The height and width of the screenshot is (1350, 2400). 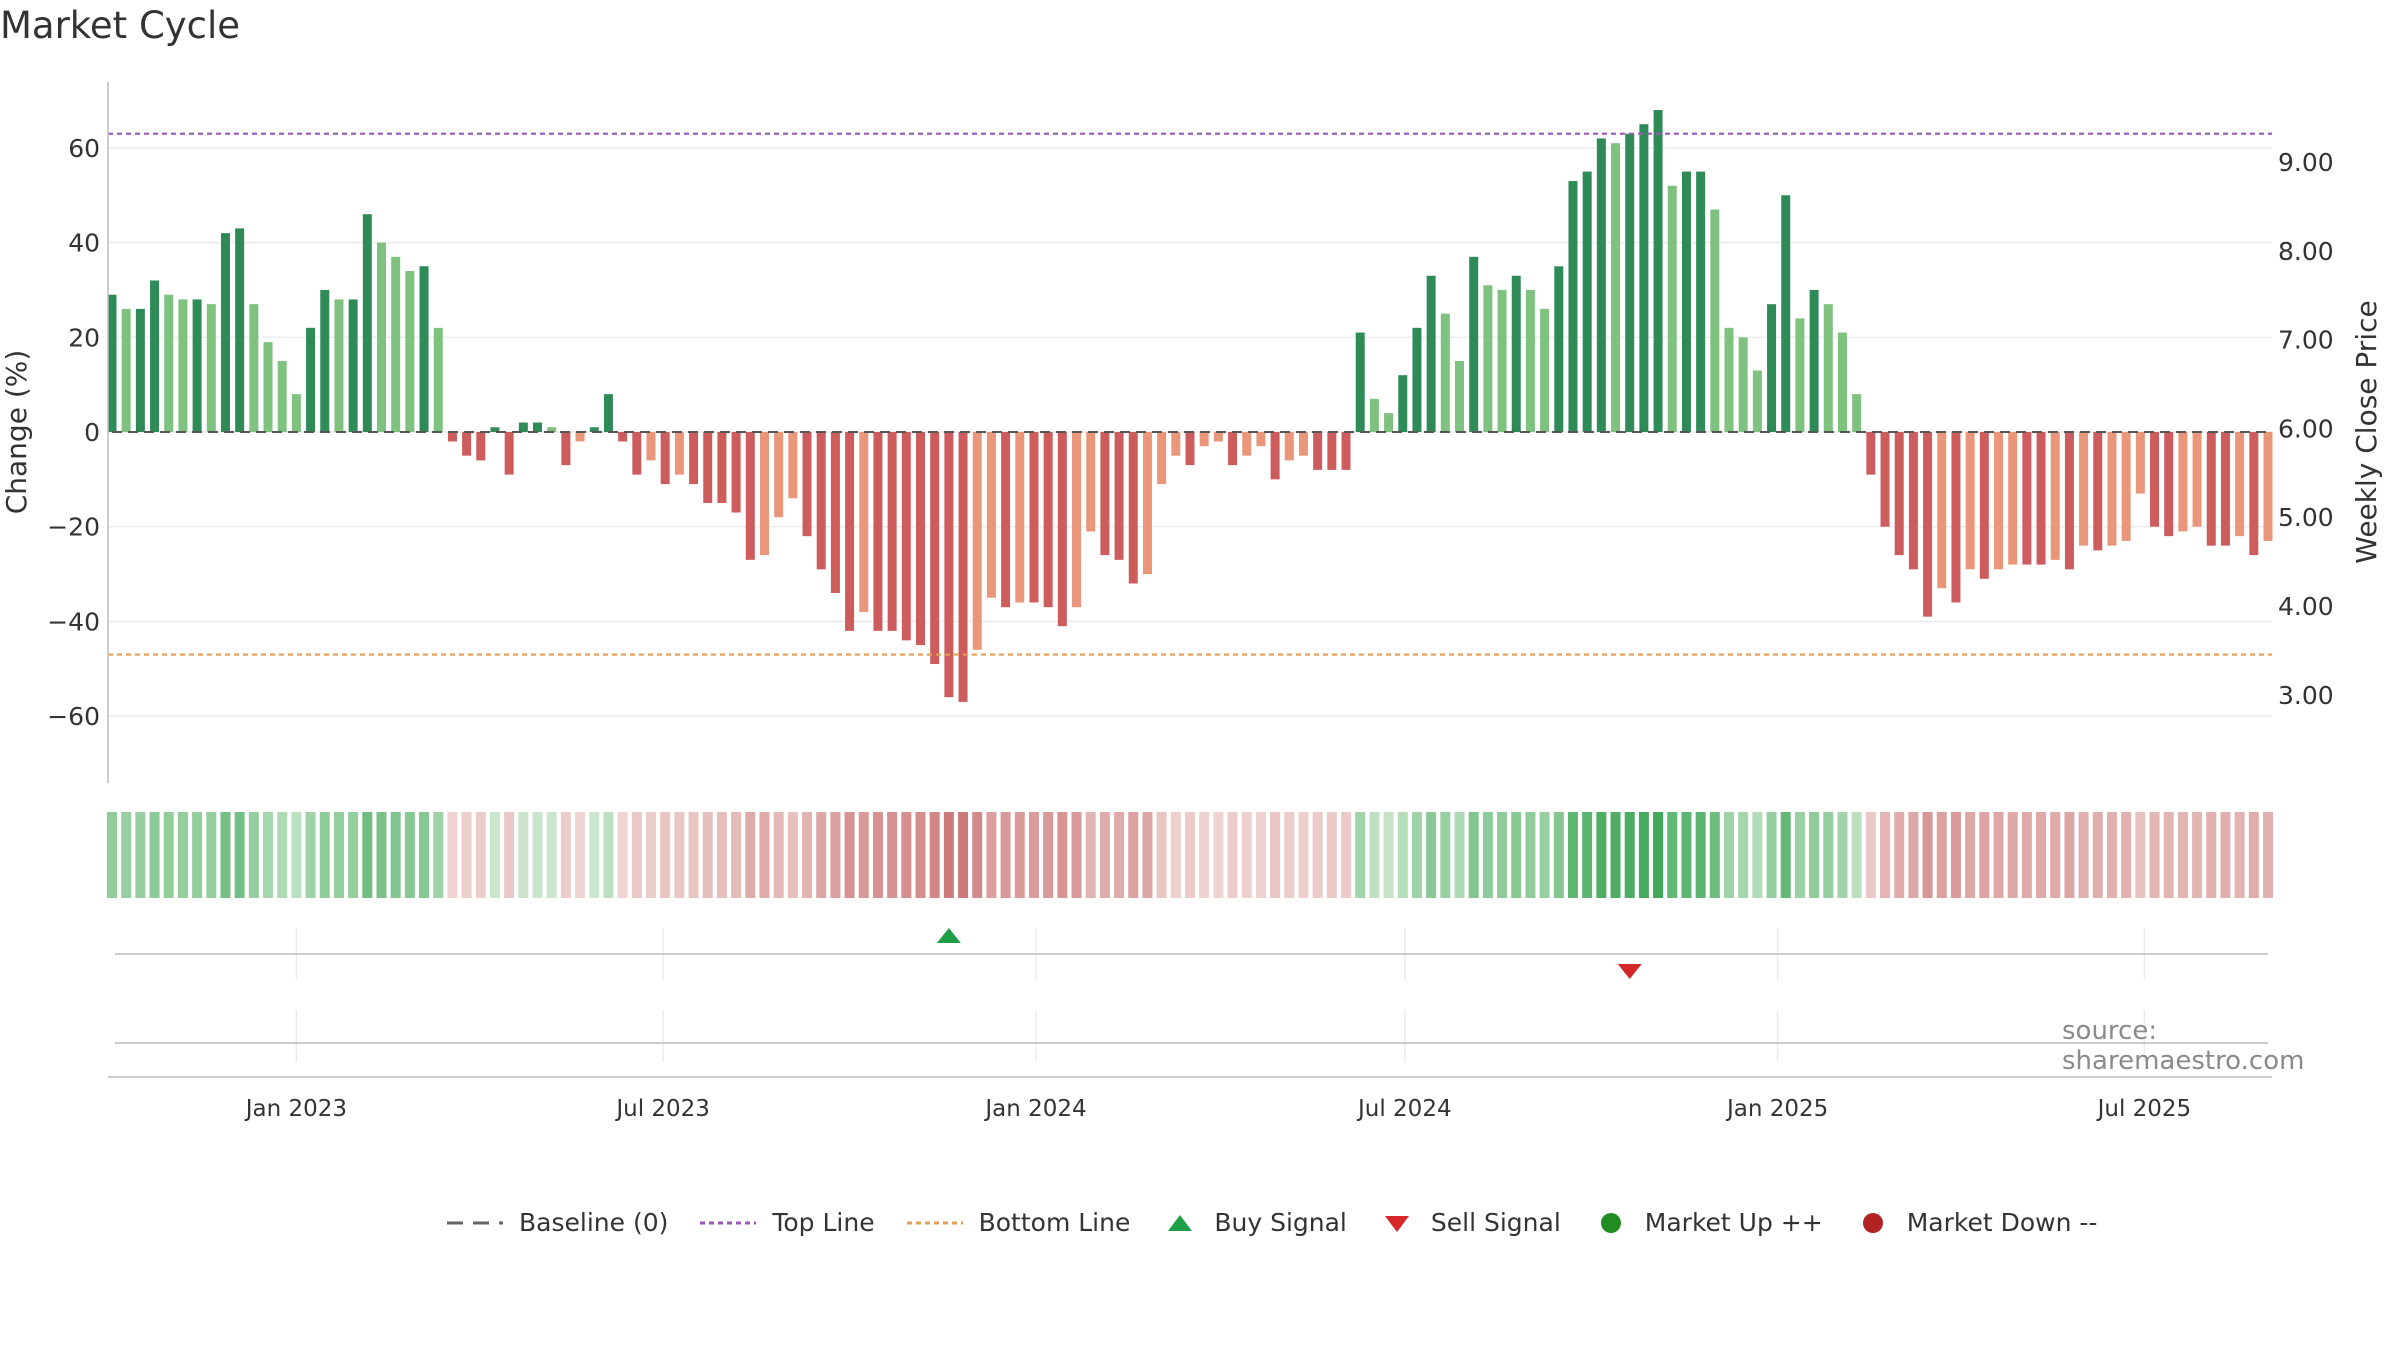 I want to click on legend-label-market-down: Market Down --, so click(x=2002, y=1222).